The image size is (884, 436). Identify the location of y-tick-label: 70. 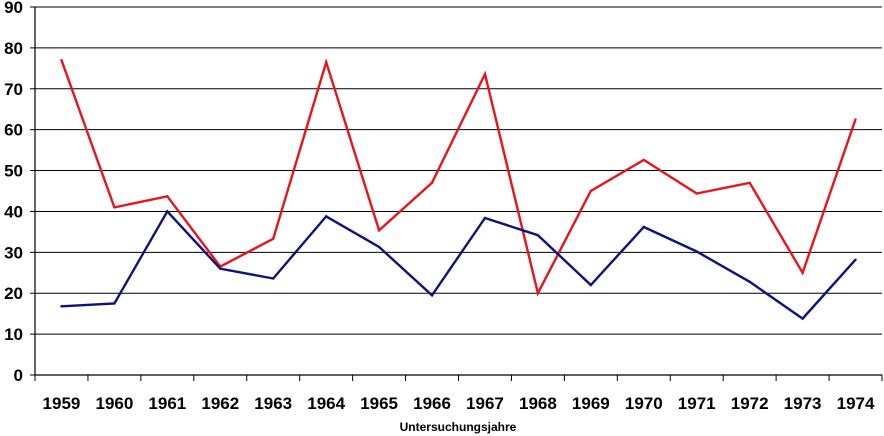
(13, 89).